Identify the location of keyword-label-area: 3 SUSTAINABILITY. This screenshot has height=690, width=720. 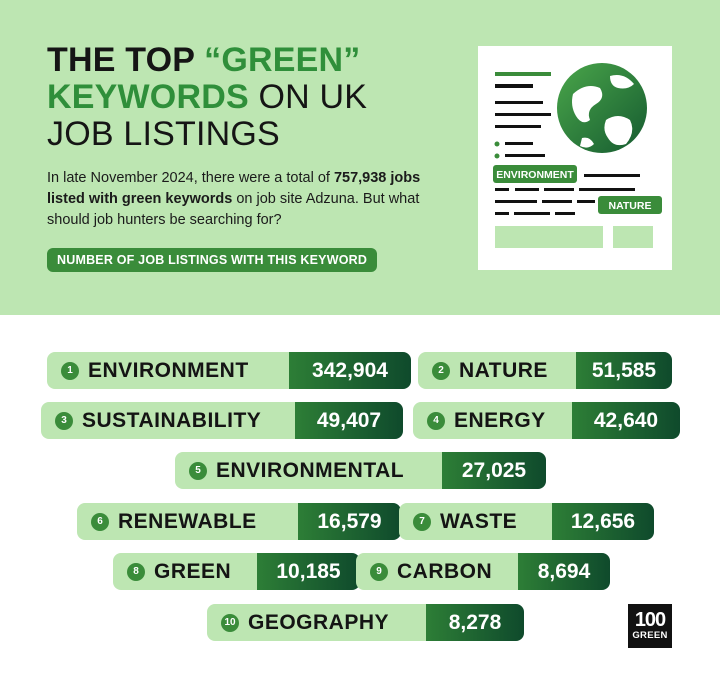
(168, 420).